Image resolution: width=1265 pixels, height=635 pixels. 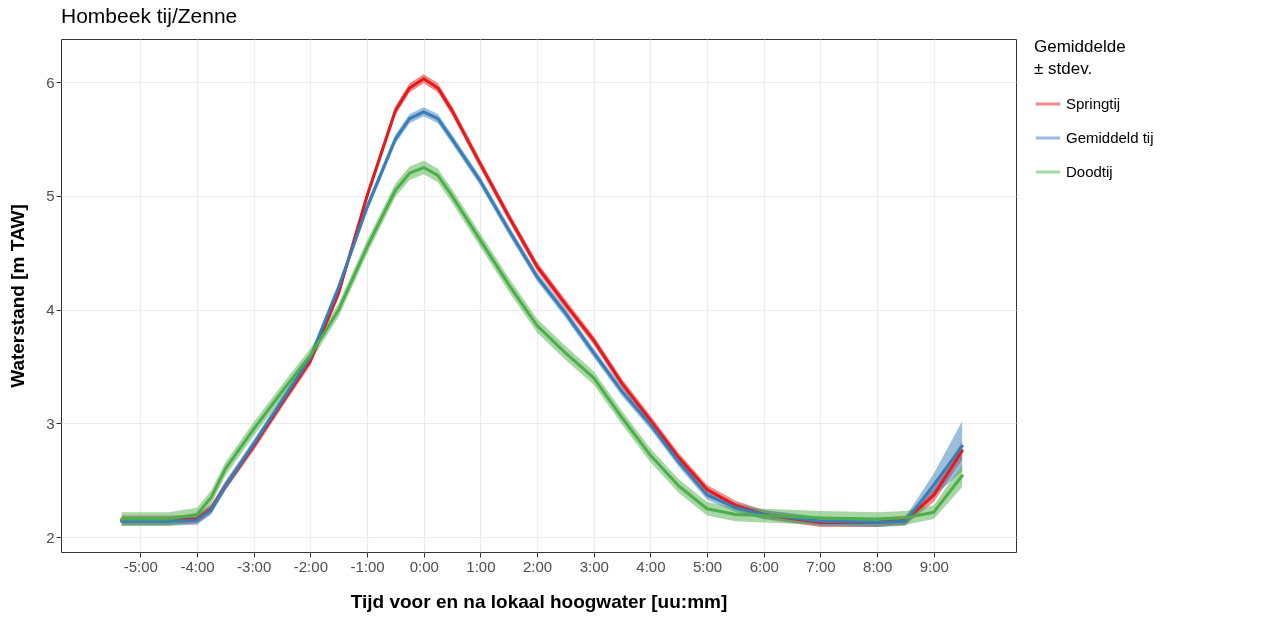 What do you see at coordinates (708, 566) in the screenshot?
I see `x-tick-label: 5:00` at bounding box center [708, 566].